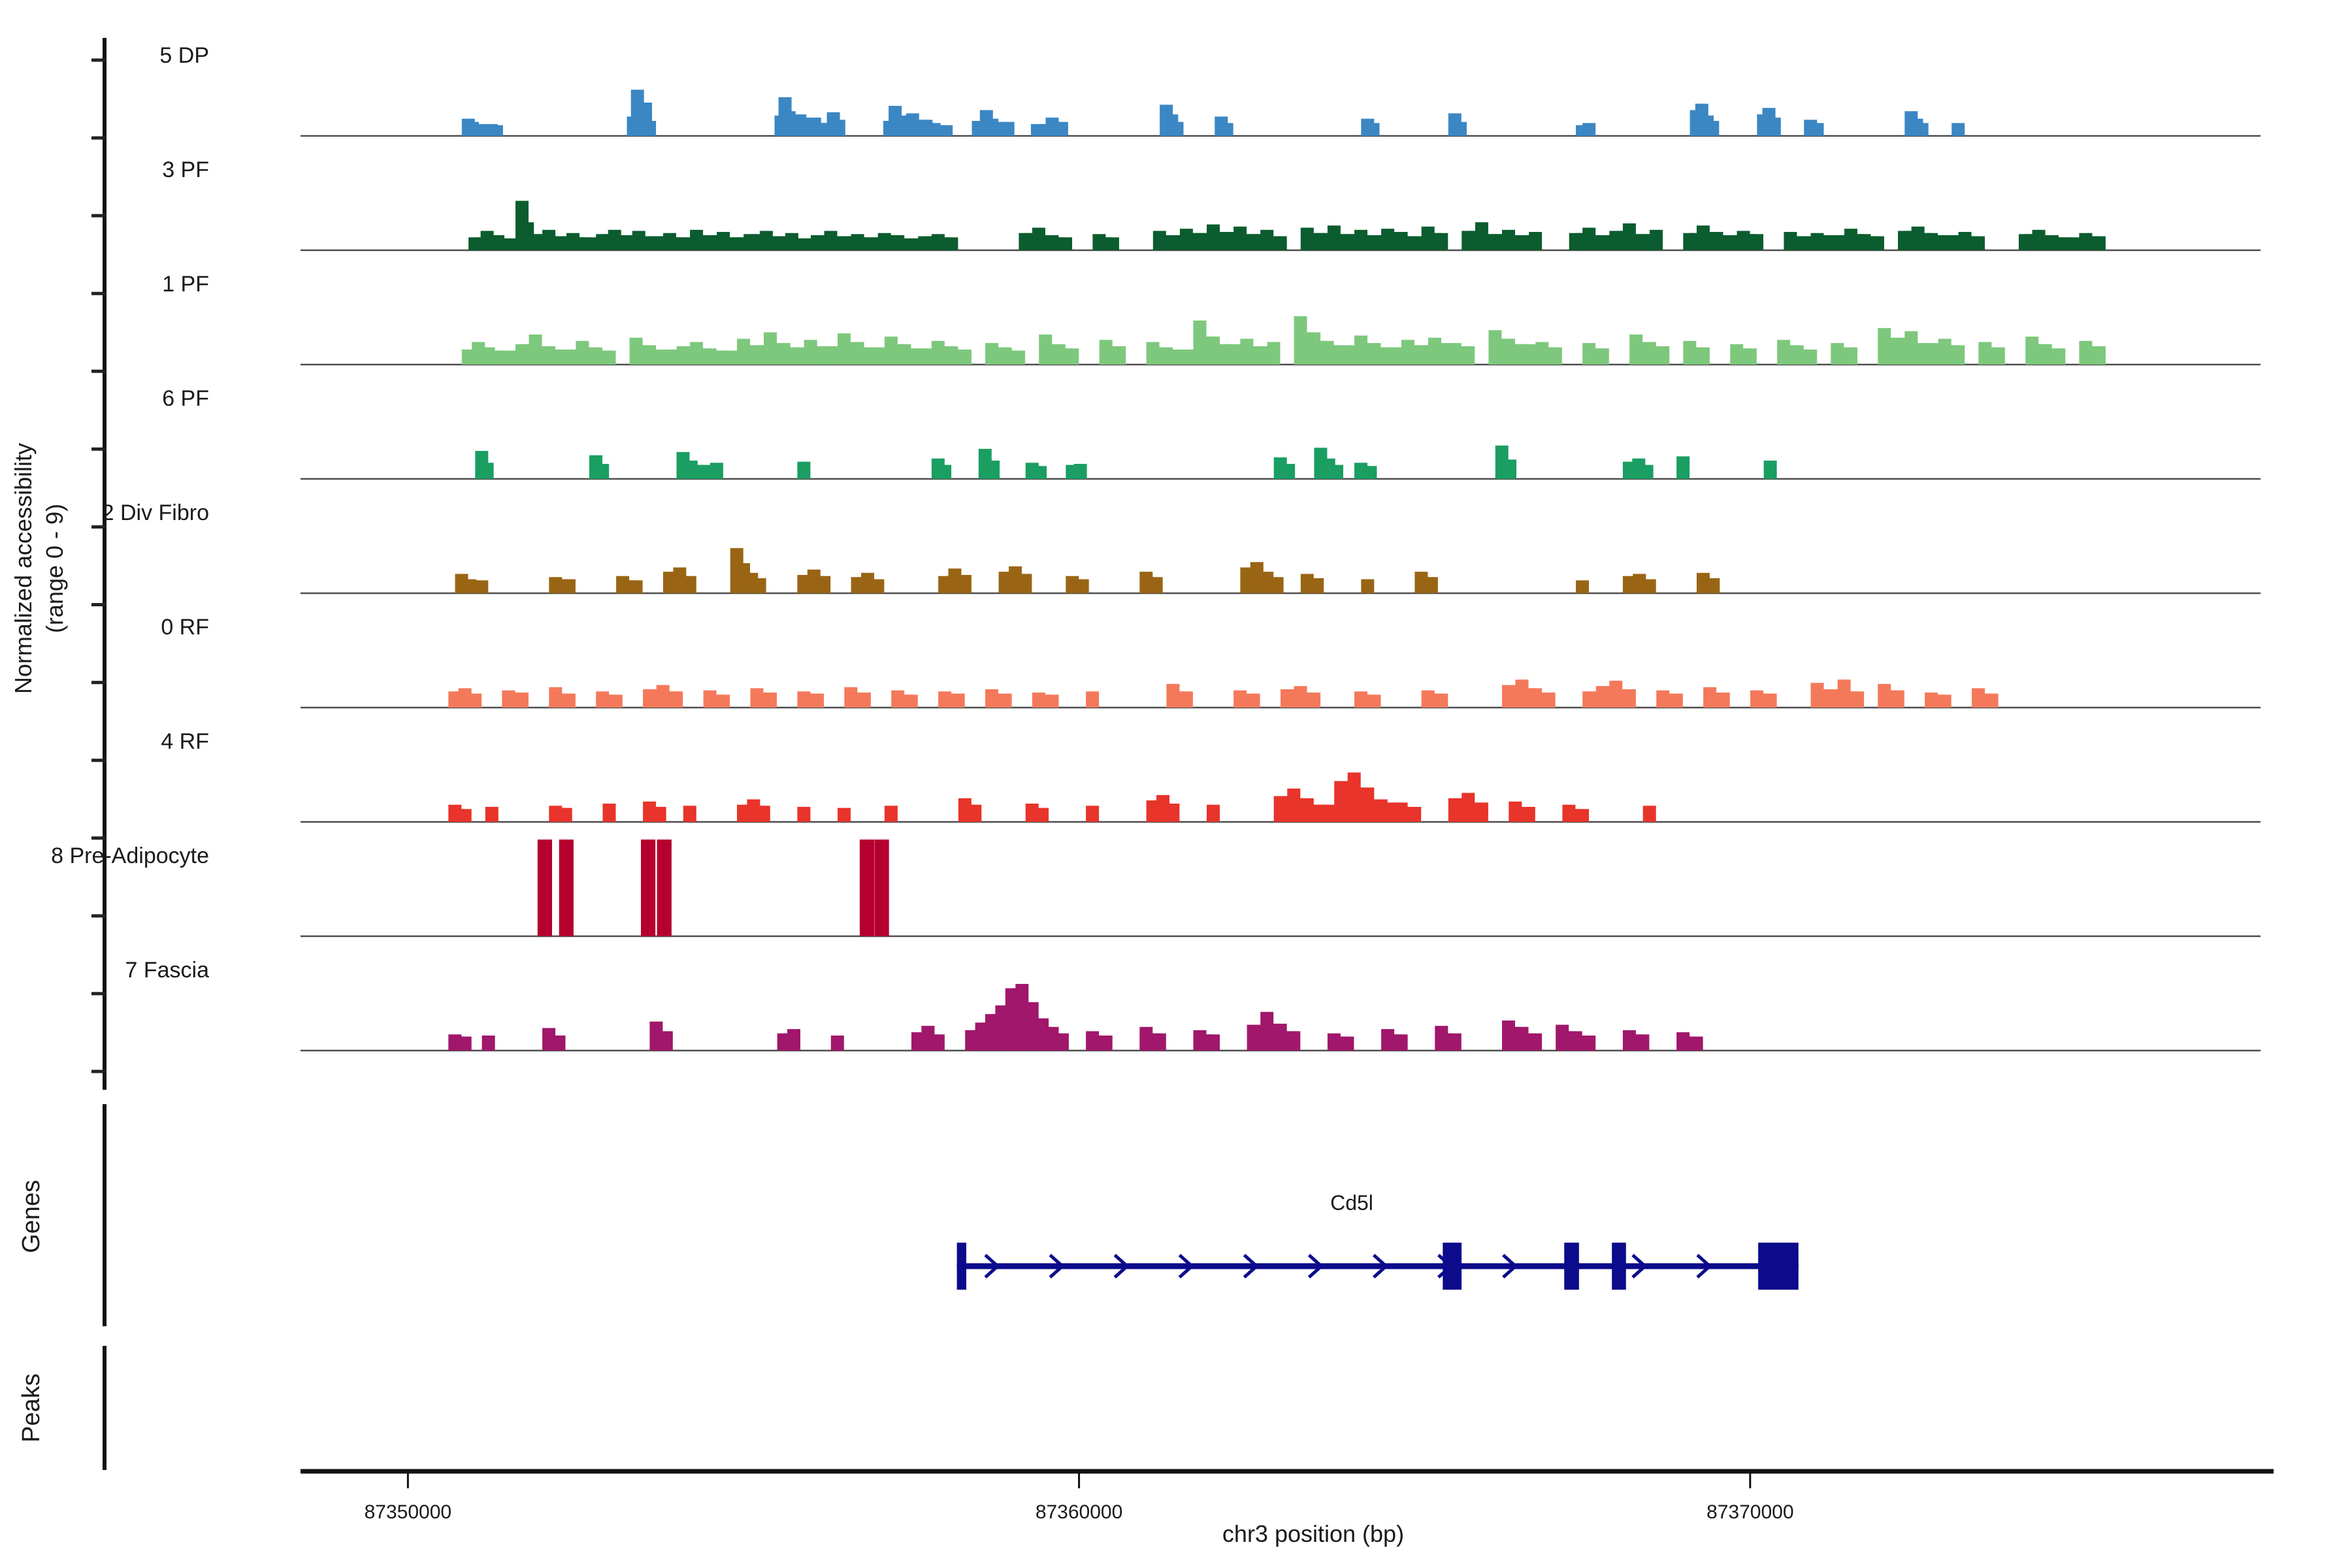 Image resolution: width=2352 pixels, height=1568 pixels. Describe the element at coordinates (992, 1266) in the screenshot. I see `strand-arrow-icon` at that location.